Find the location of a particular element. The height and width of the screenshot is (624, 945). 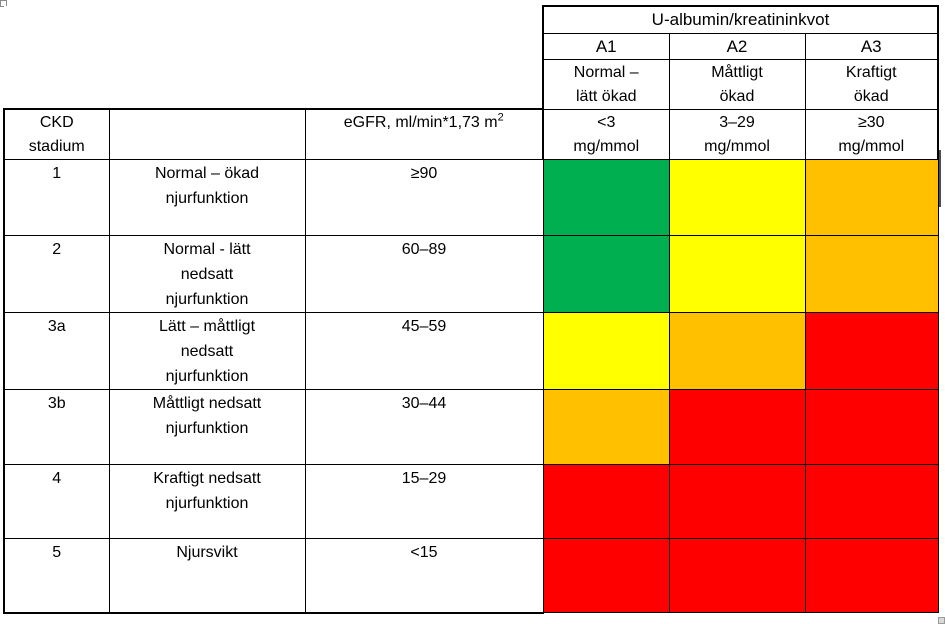

albumin-ratio-title: U-albumin/kreatininkvot is located at coordinates (740, 19).